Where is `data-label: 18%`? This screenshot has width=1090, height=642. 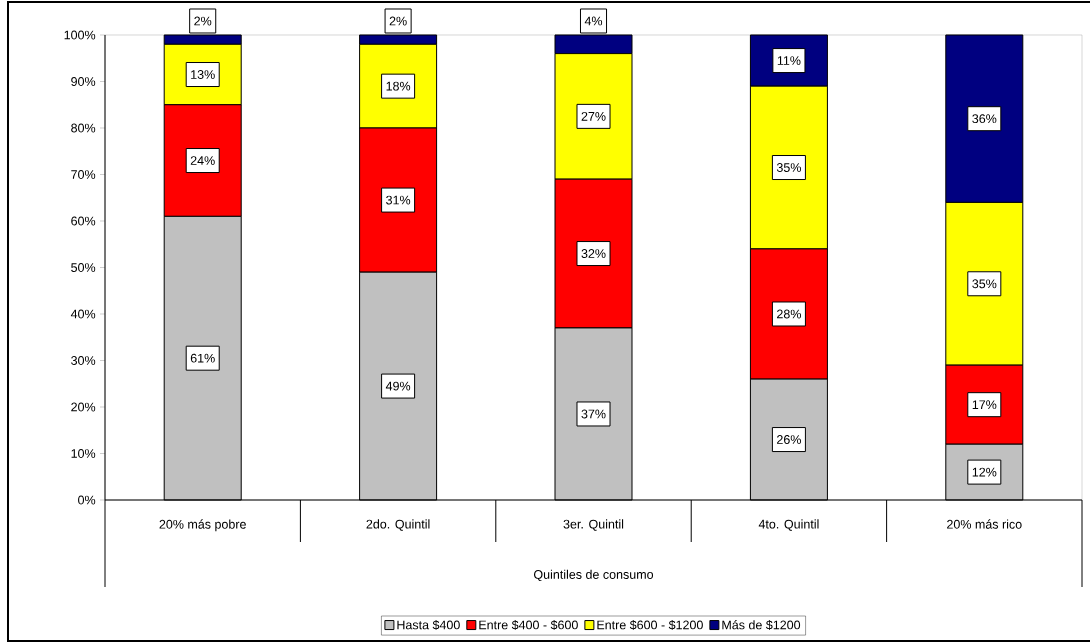 data-label: 18% is located at coordinates (398, 86).